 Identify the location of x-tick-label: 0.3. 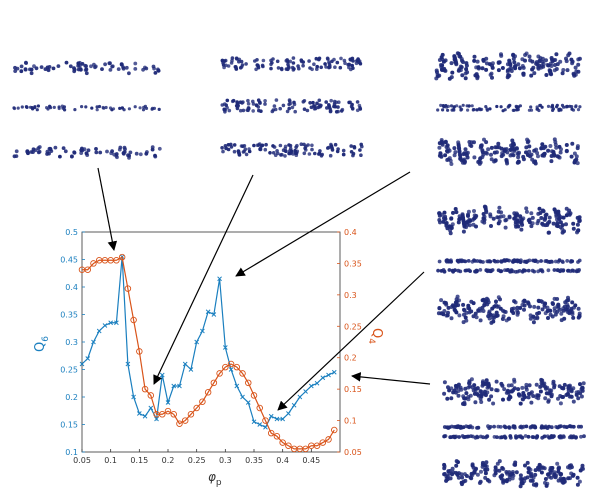
(225, 460).